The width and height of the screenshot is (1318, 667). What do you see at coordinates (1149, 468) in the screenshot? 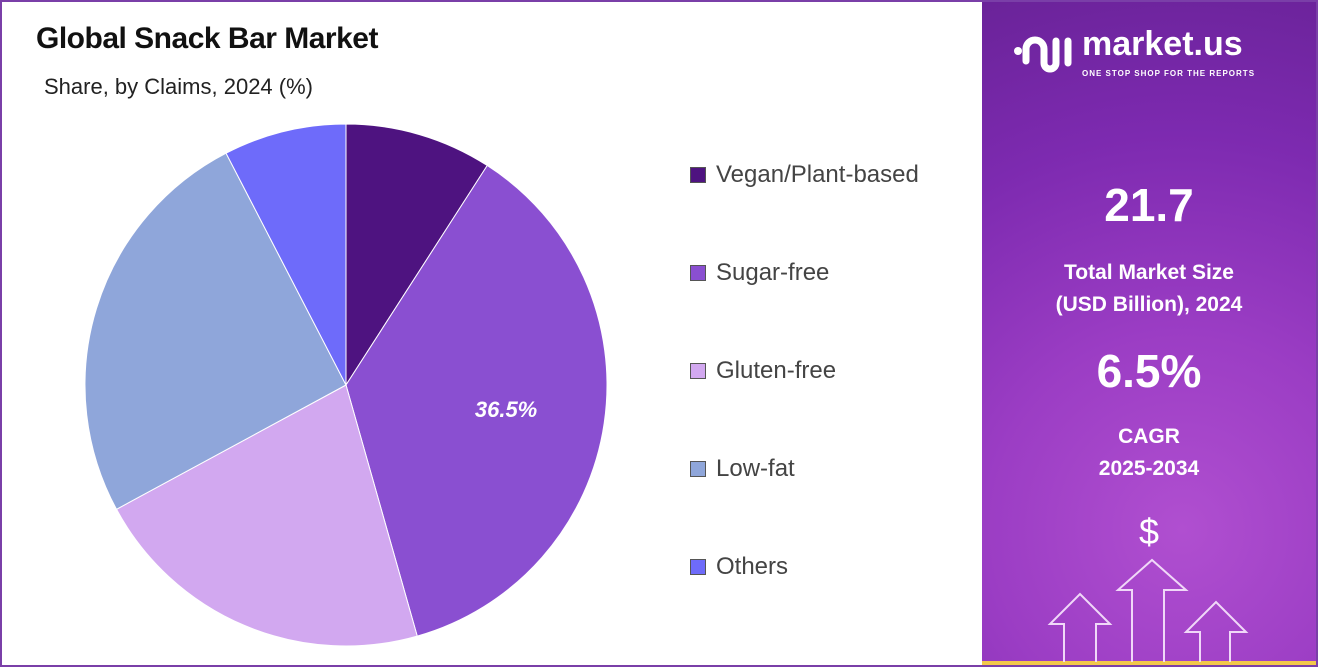
I see `cagr-period: 2025-2034` at bounding box center [1149, 468].